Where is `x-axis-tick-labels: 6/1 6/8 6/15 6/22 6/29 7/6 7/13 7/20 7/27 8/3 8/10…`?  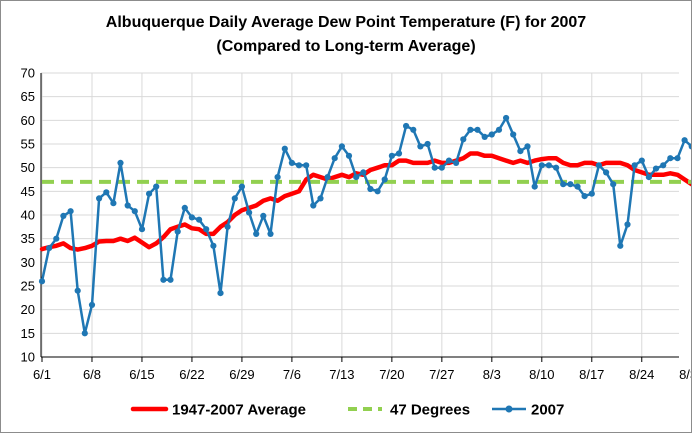 x-axis-tick-labels: 6/1 6/8 6/15 6/22 6/29 7/6 7/13 7/20 7/27 8/3 8/10… is located at coordinates (362, 374).